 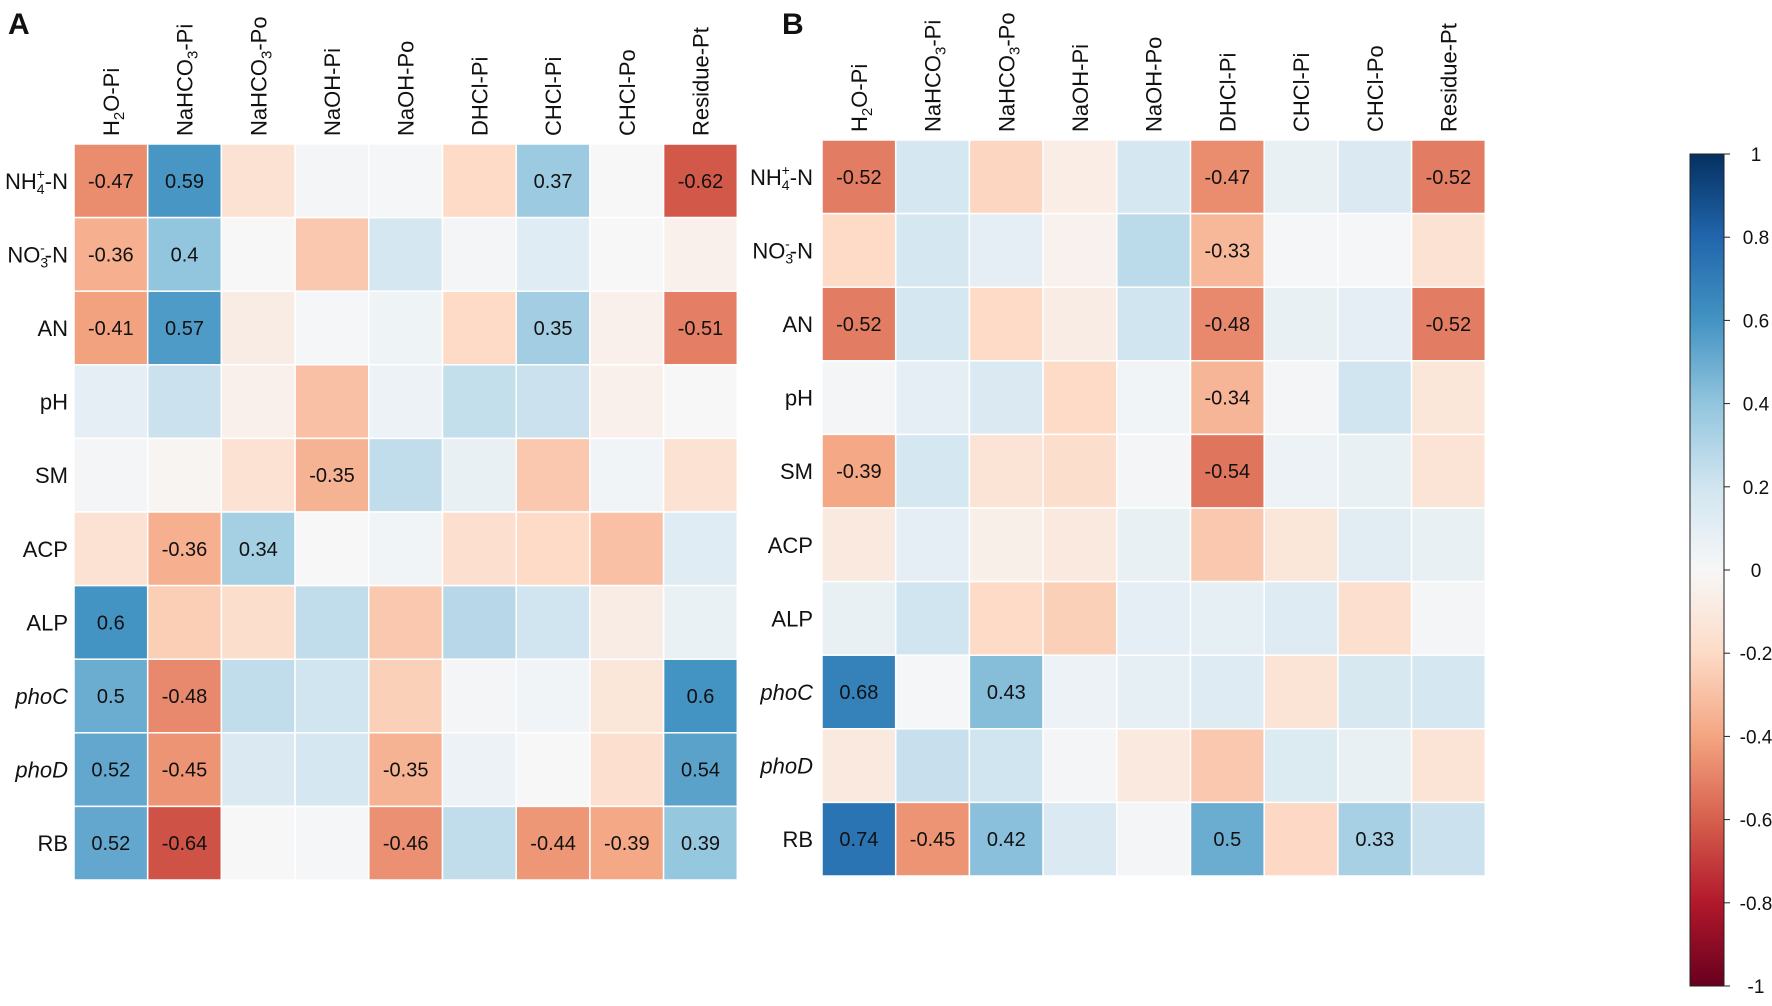 I want to click on cell-value-label: 0.42, so click(x=1006, y=840).